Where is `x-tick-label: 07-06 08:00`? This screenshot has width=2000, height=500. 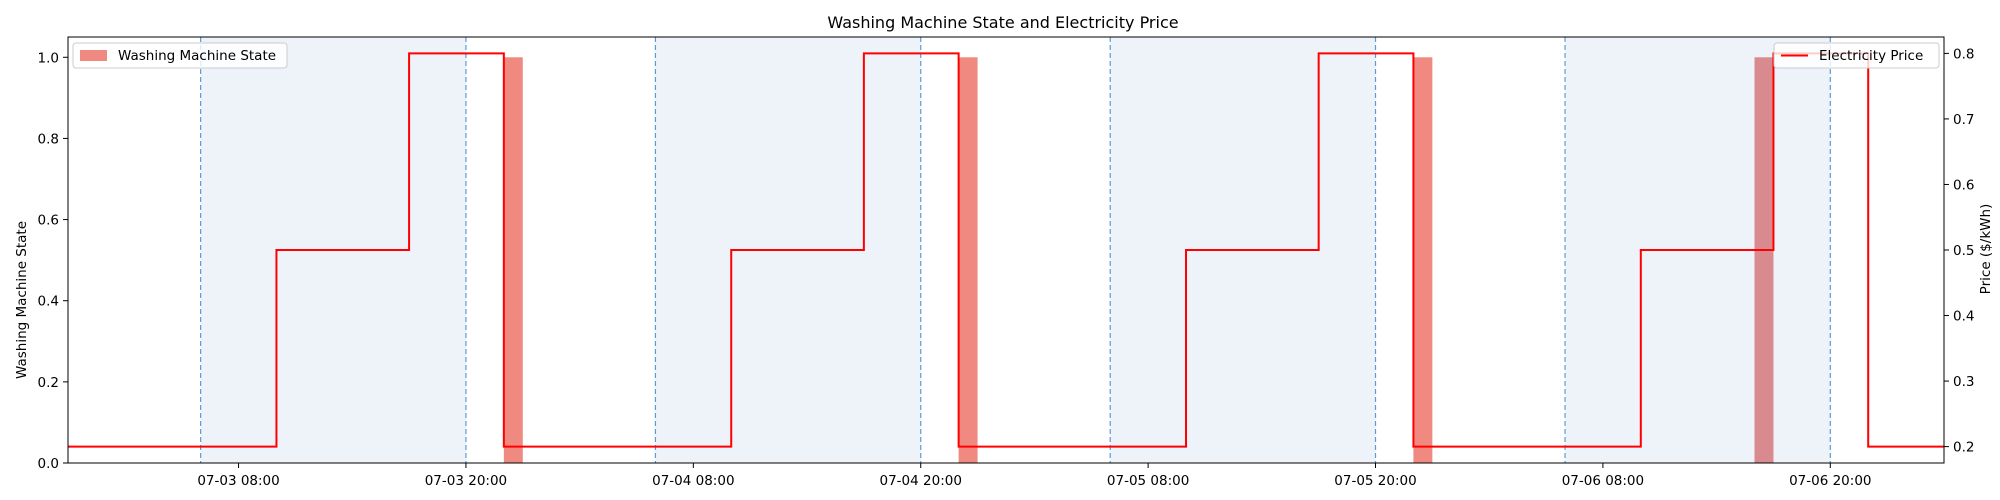
x-tick-label: 07-06 08:00 is located at coordinates (1603, 481).